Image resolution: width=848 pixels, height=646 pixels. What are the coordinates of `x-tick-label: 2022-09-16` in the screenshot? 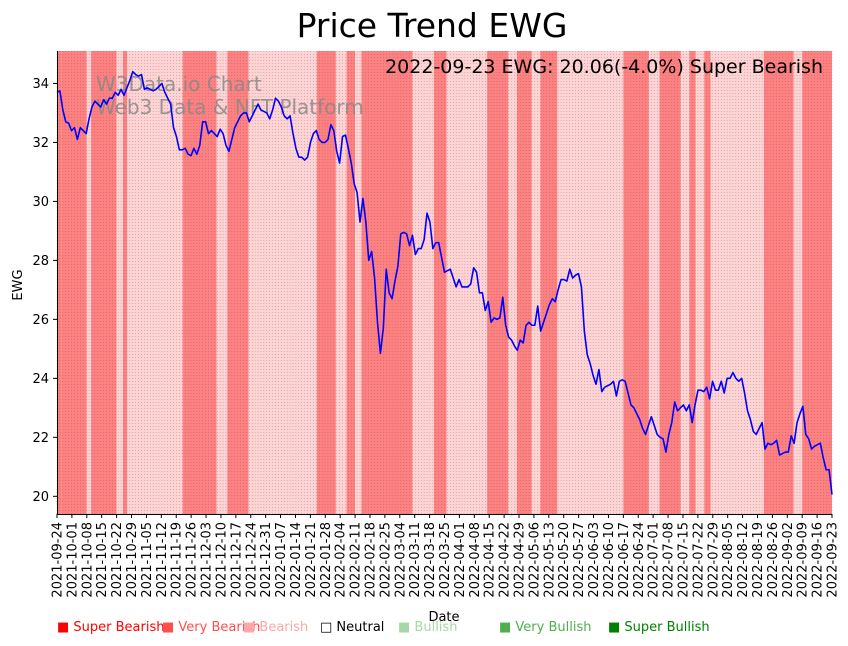 It's located at (818, 560).